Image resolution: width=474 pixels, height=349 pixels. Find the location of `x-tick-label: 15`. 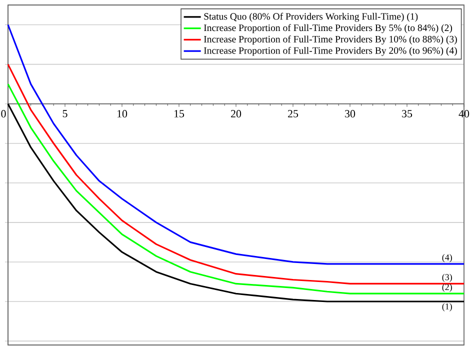

x-tick-label: 15 is located at coordinates (179, 114).